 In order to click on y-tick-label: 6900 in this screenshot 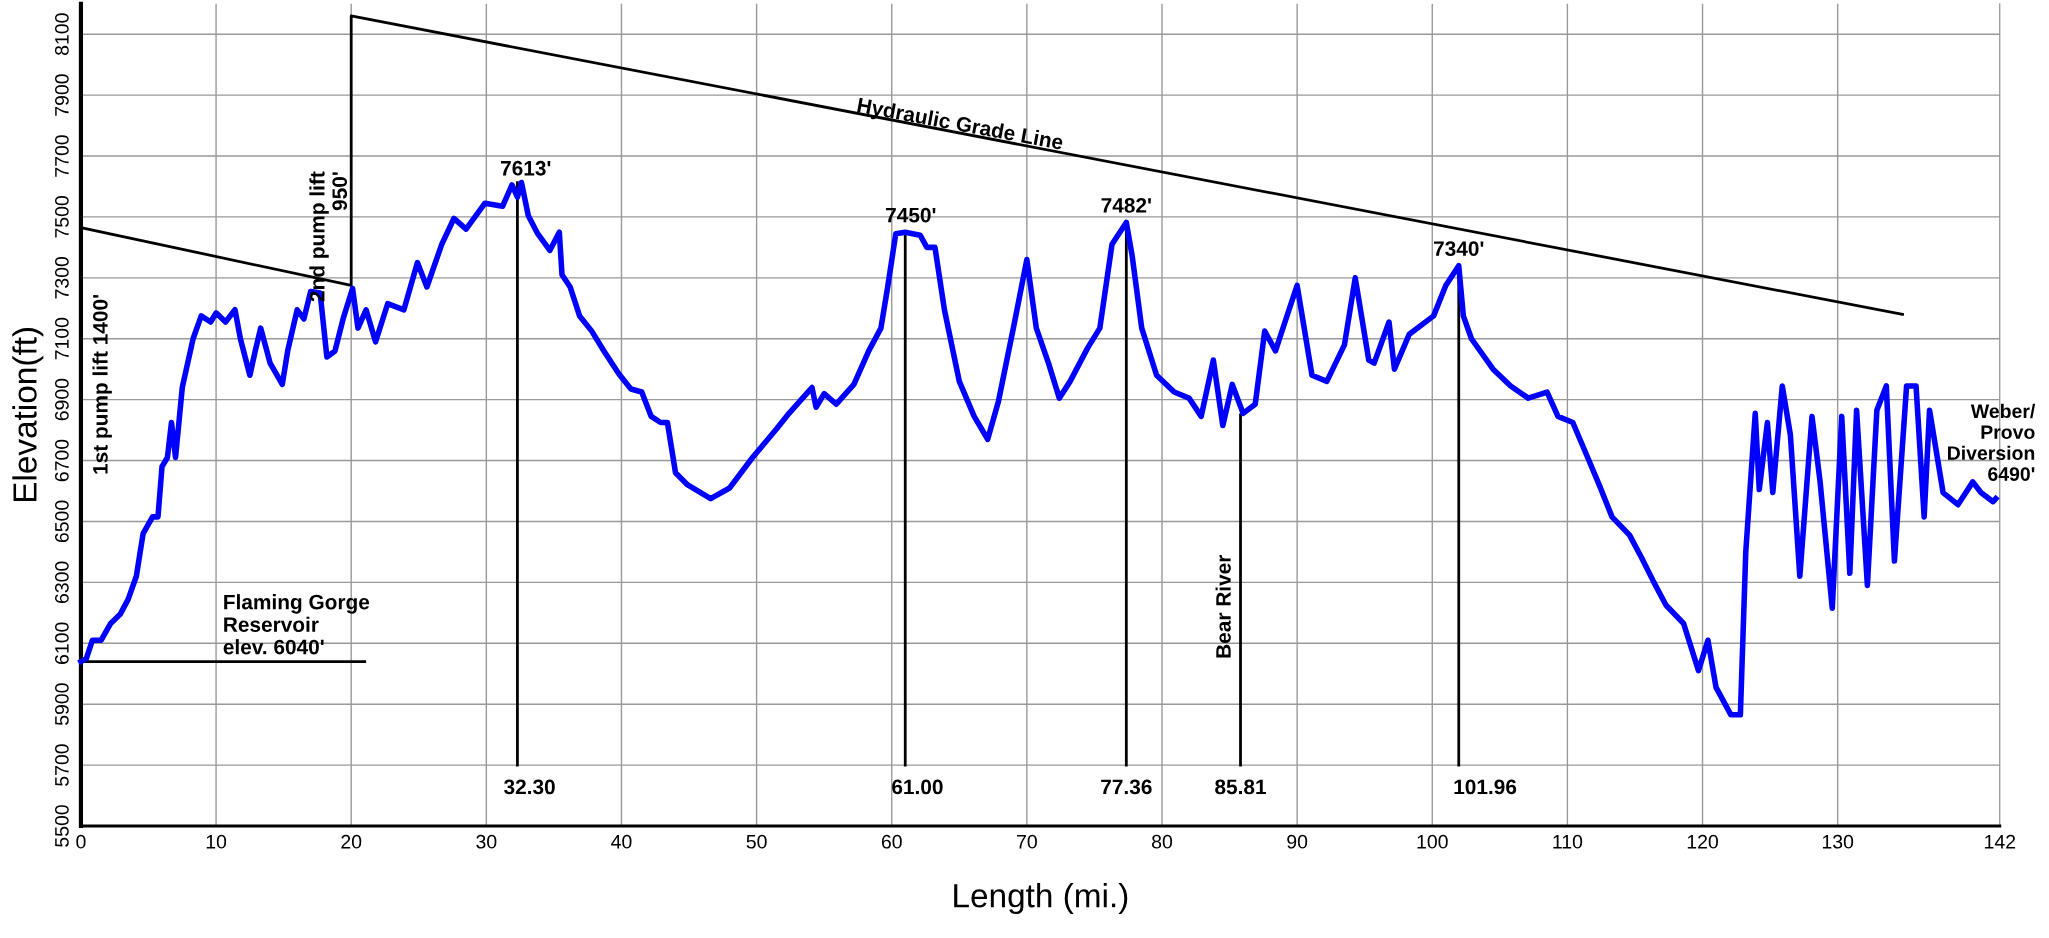, I will do `click(61, 399)`.